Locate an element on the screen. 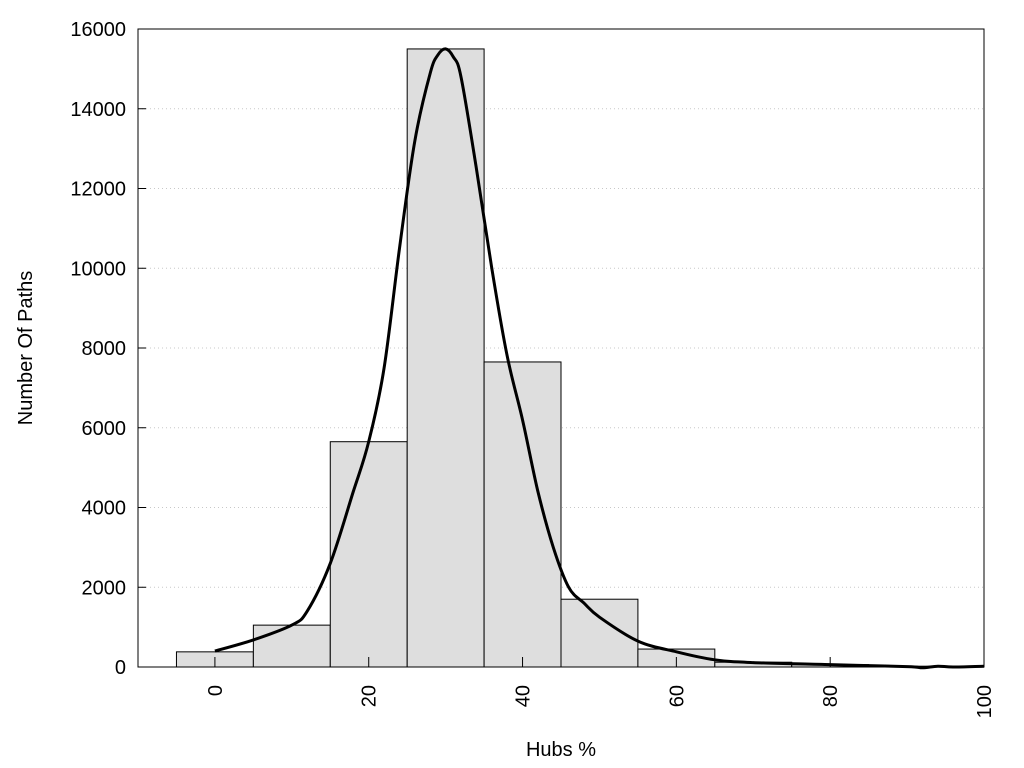 The width and height of the screenshot is (1024, 768). x-tick-label: 40 is located at coordinates (524, 696).